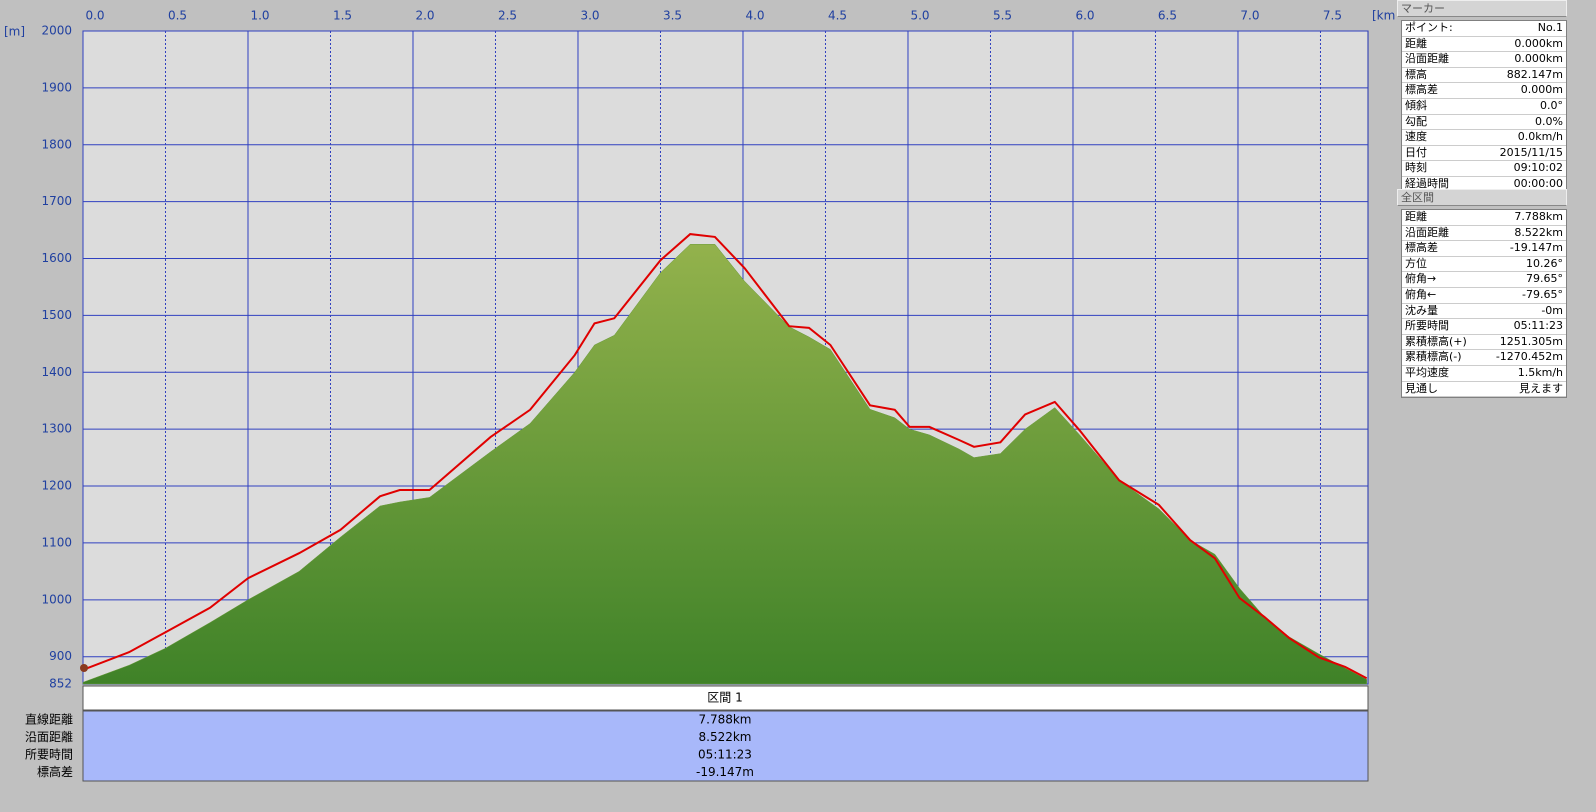 The width and height of the screenshot is (1596, 812). What do you see at coordinates (1544, 263) in the screenshot?
I see `row-value: 10.26°` at bounding box center [1544, 263].